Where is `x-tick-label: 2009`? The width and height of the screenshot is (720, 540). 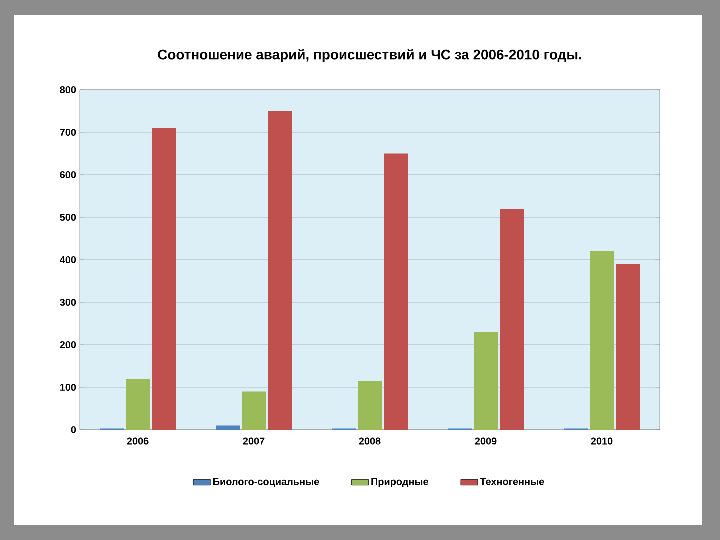 x-tick-label: 2009 is located at coordinates (486, 441).